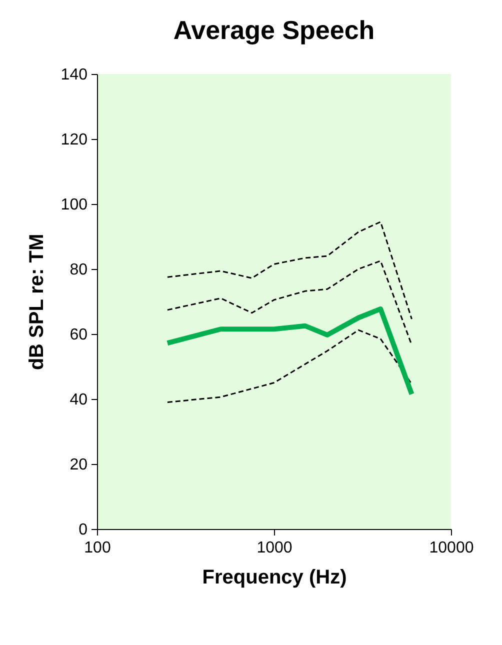 This screenshot has height=645, width=502. I want to click on y-tick-label: 140, so click(74, 75).